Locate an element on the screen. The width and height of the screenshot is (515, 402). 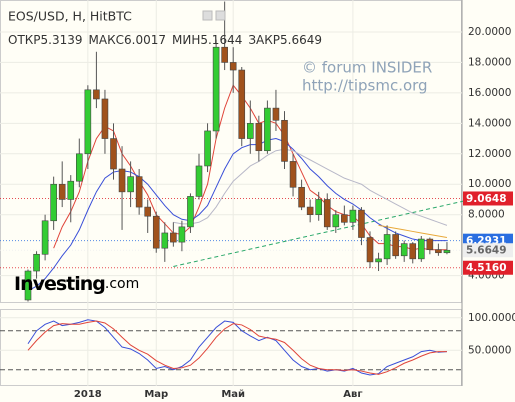
y-tick-label: 8.0000 is located at coordinates (486, 215).